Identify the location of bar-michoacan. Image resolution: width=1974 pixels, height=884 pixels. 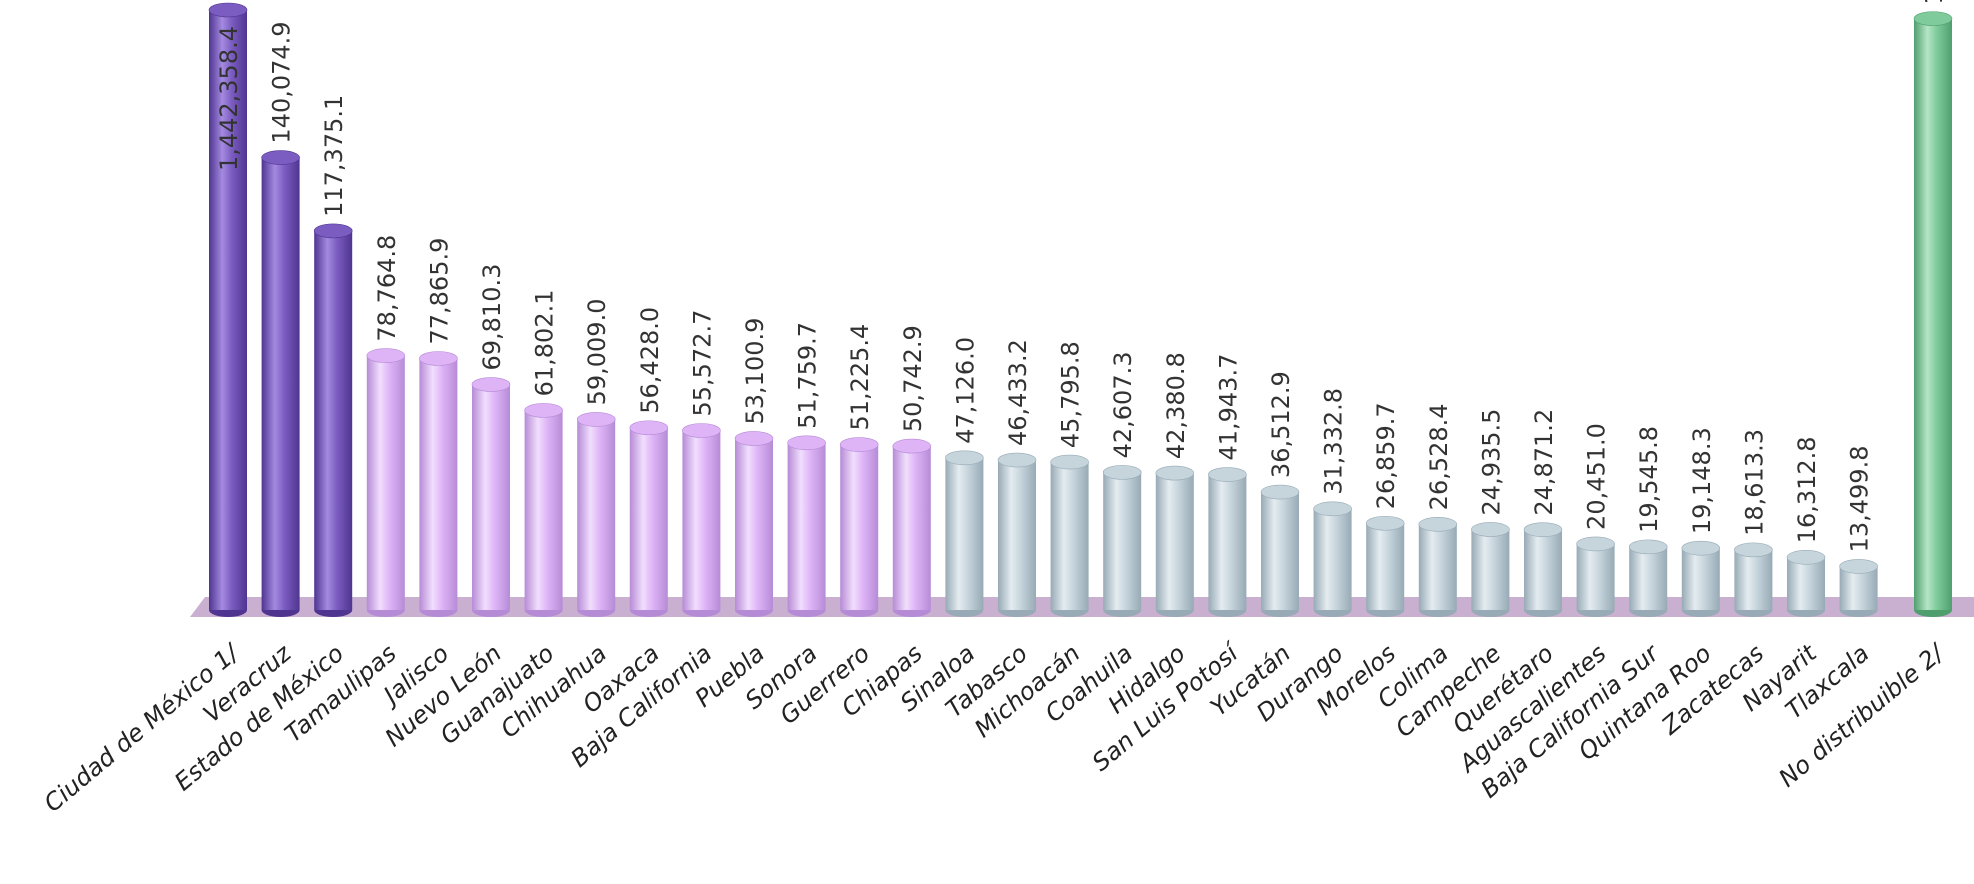
(1069, 535).